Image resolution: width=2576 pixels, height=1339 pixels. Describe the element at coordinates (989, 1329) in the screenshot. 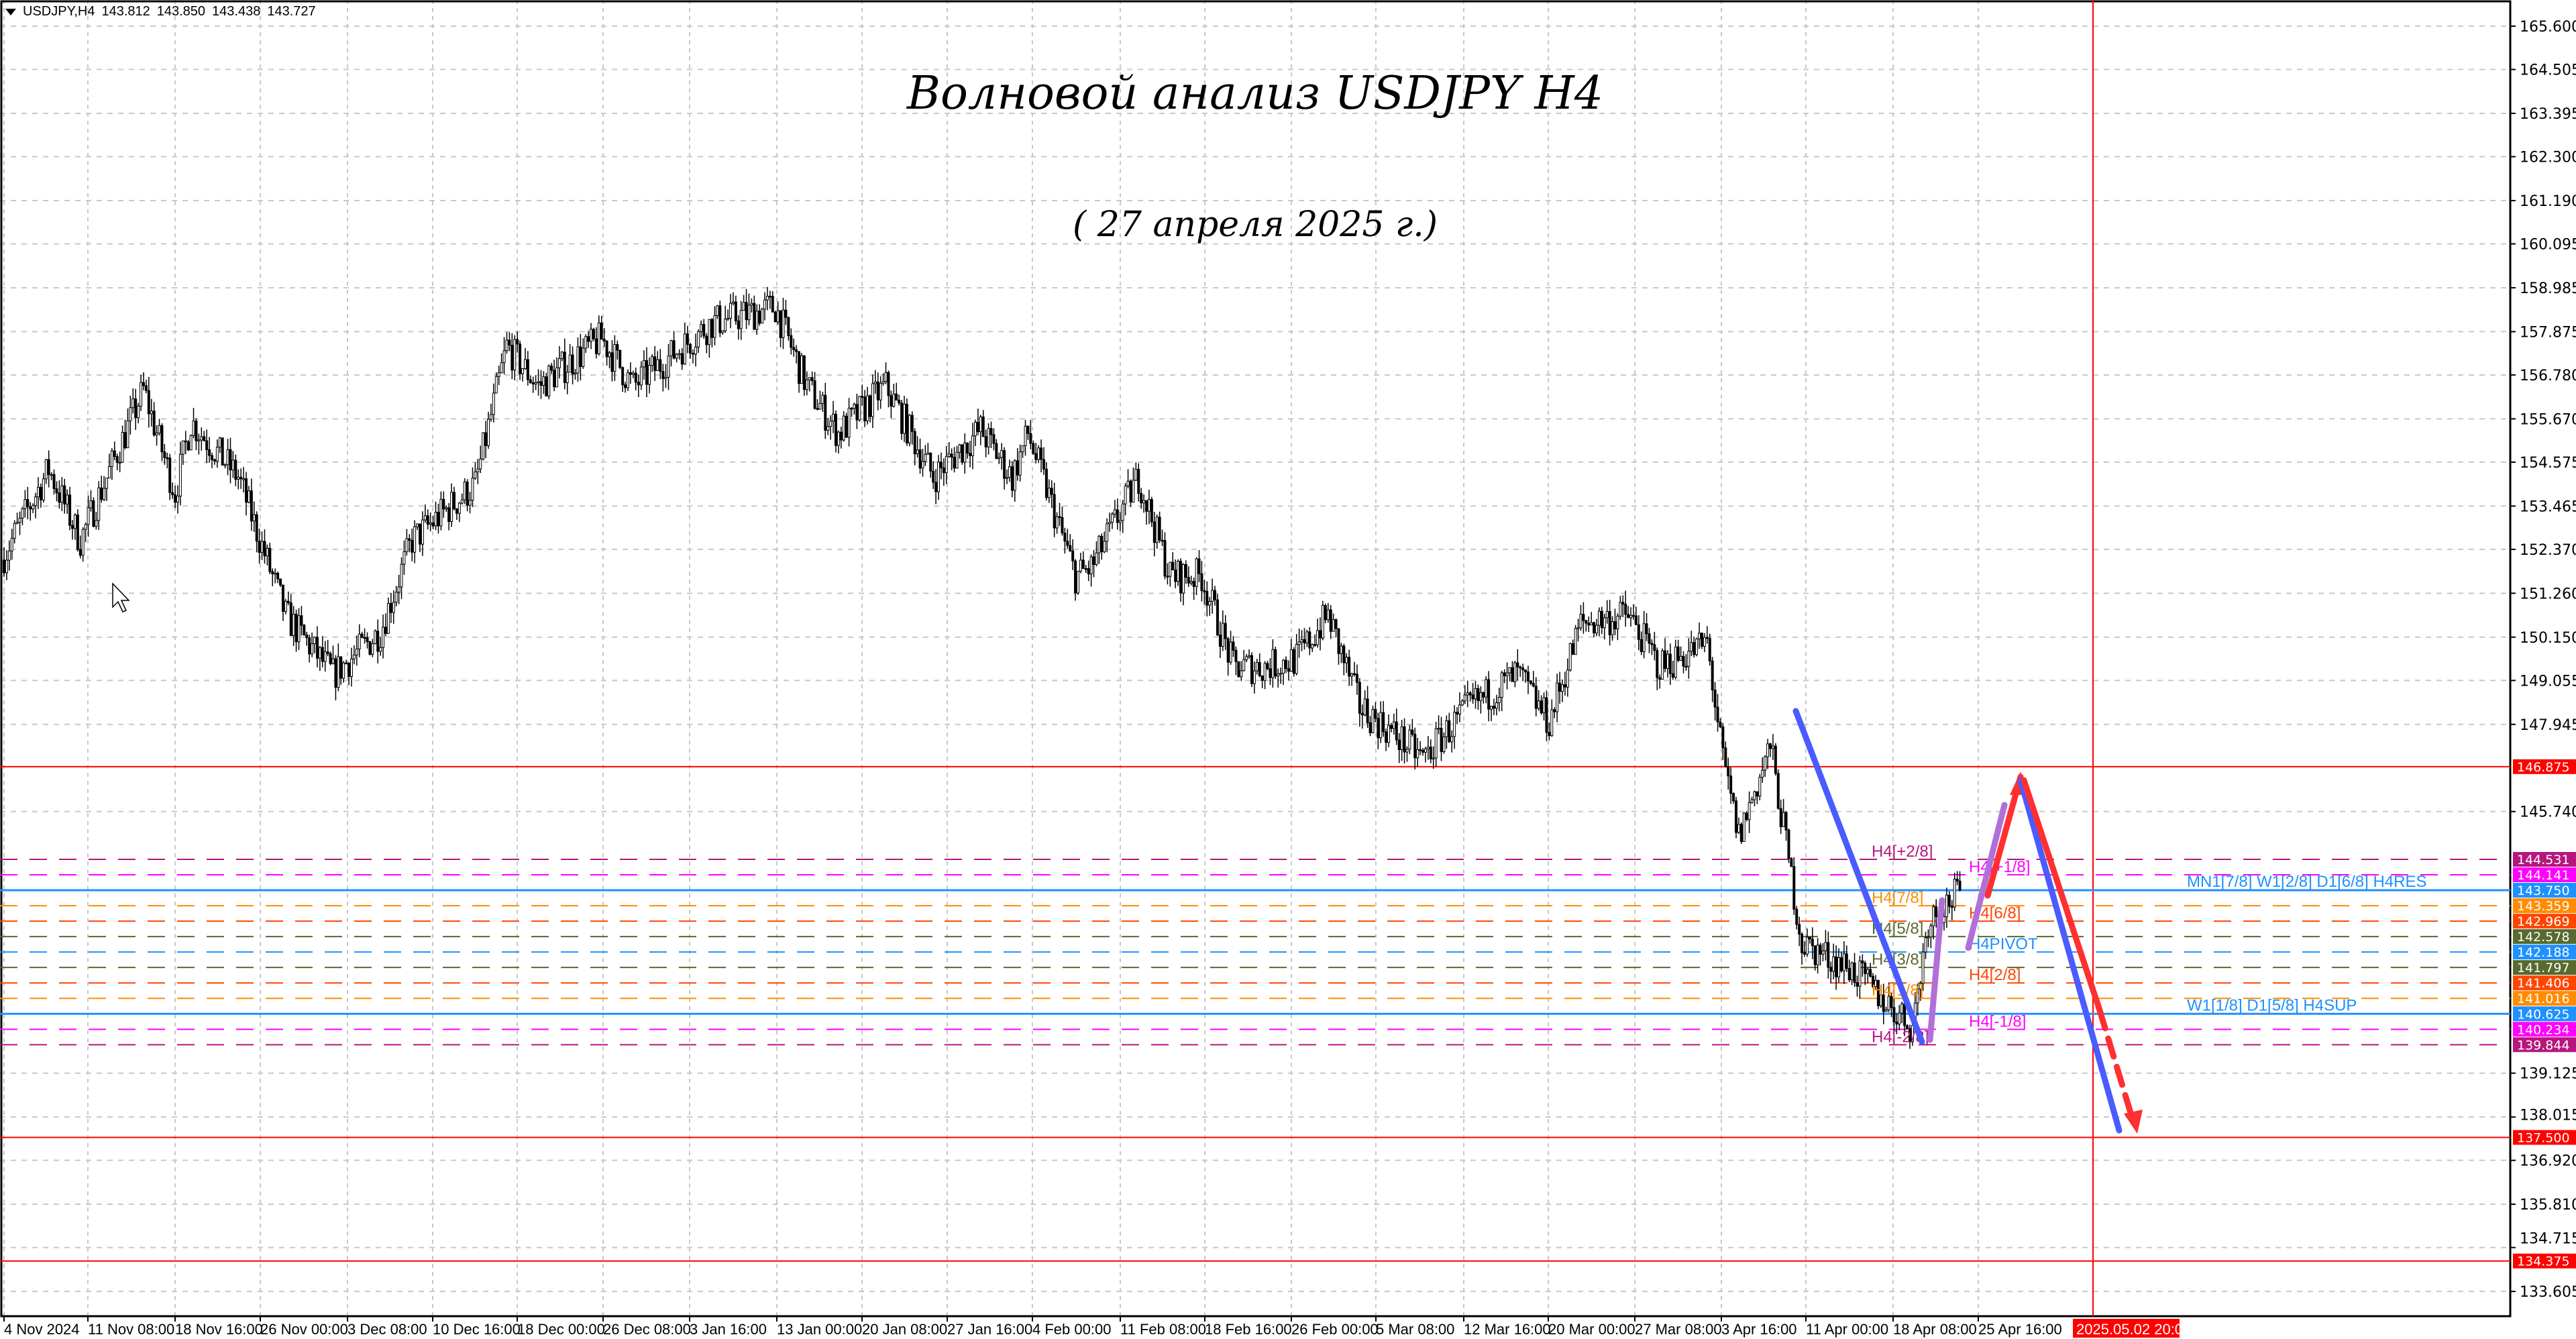

I see `time-axis-label: 27 Jan 16:00` at that location.